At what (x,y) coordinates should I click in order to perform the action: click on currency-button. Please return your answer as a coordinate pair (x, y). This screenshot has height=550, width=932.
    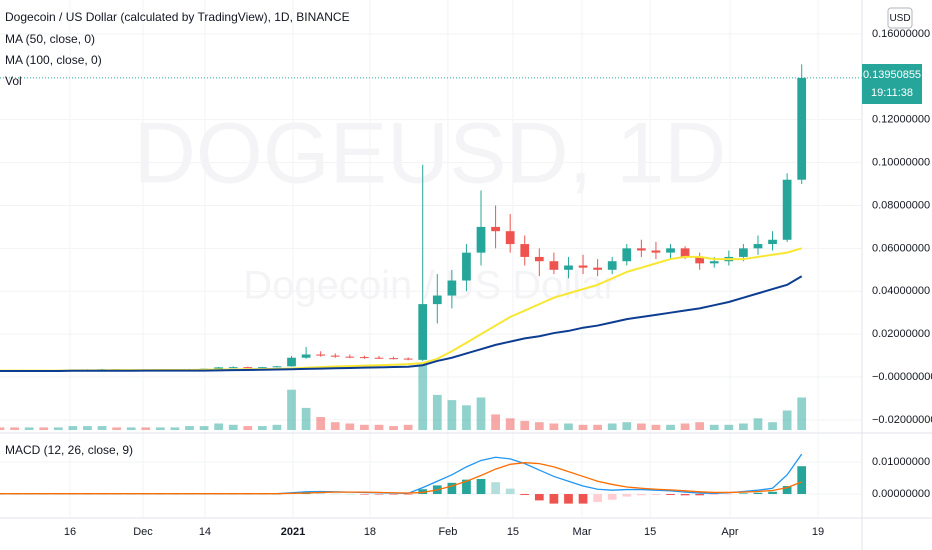
    Looking at the image, I should click on (900, 18).